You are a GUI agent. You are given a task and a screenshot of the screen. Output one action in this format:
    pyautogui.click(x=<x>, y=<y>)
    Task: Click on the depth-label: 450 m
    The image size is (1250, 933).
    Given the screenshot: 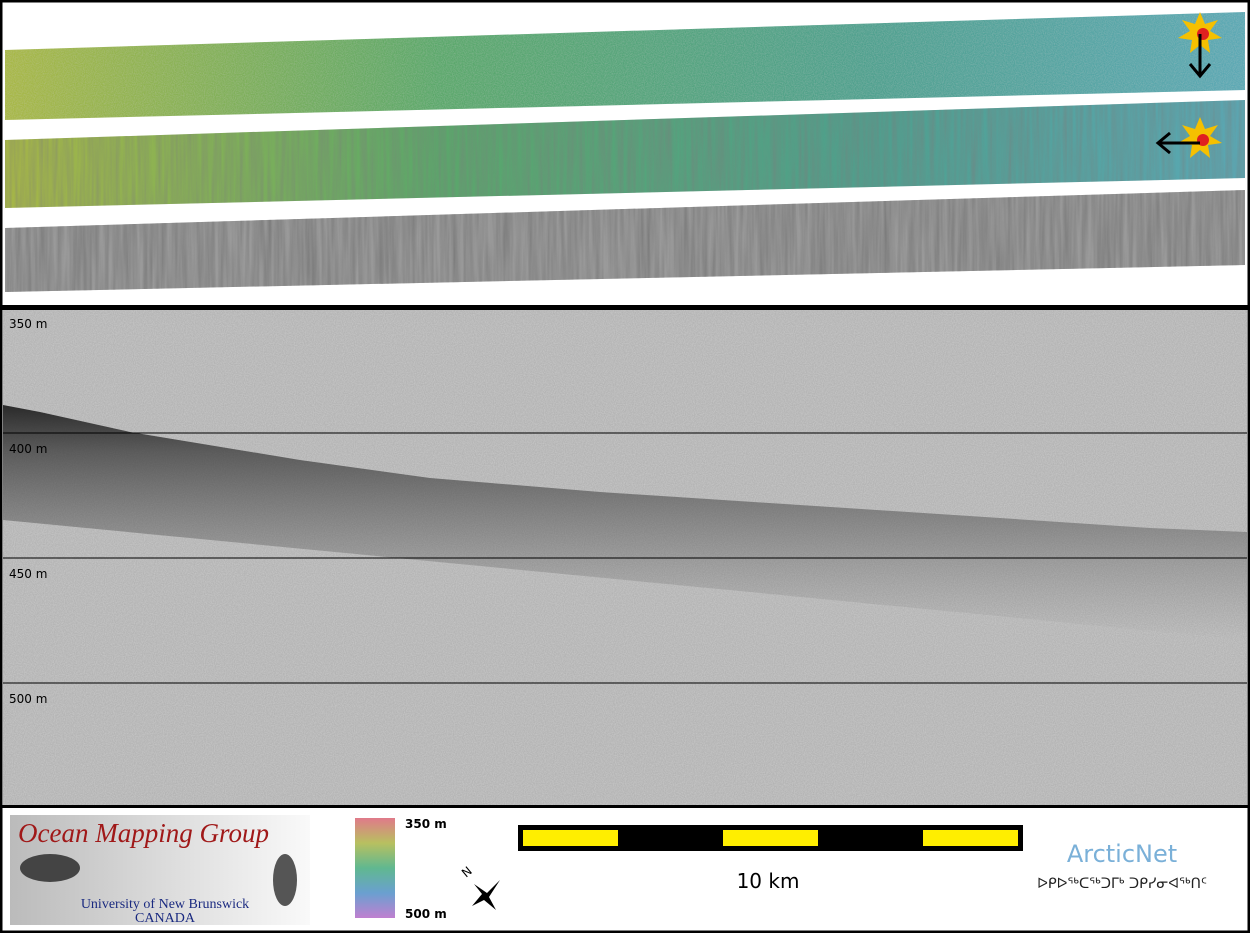 What is the action you would take?
    pyautogui.click(x=28, y=574)
    